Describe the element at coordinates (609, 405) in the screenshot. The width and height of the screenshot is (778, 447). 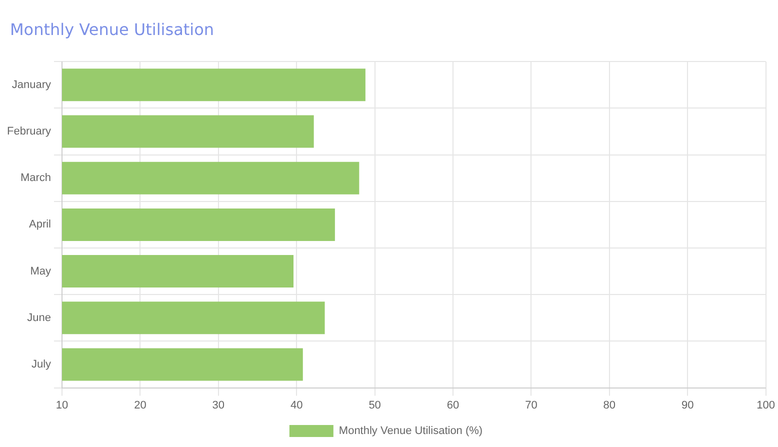
I see `x-tick-label: 80` at that location.